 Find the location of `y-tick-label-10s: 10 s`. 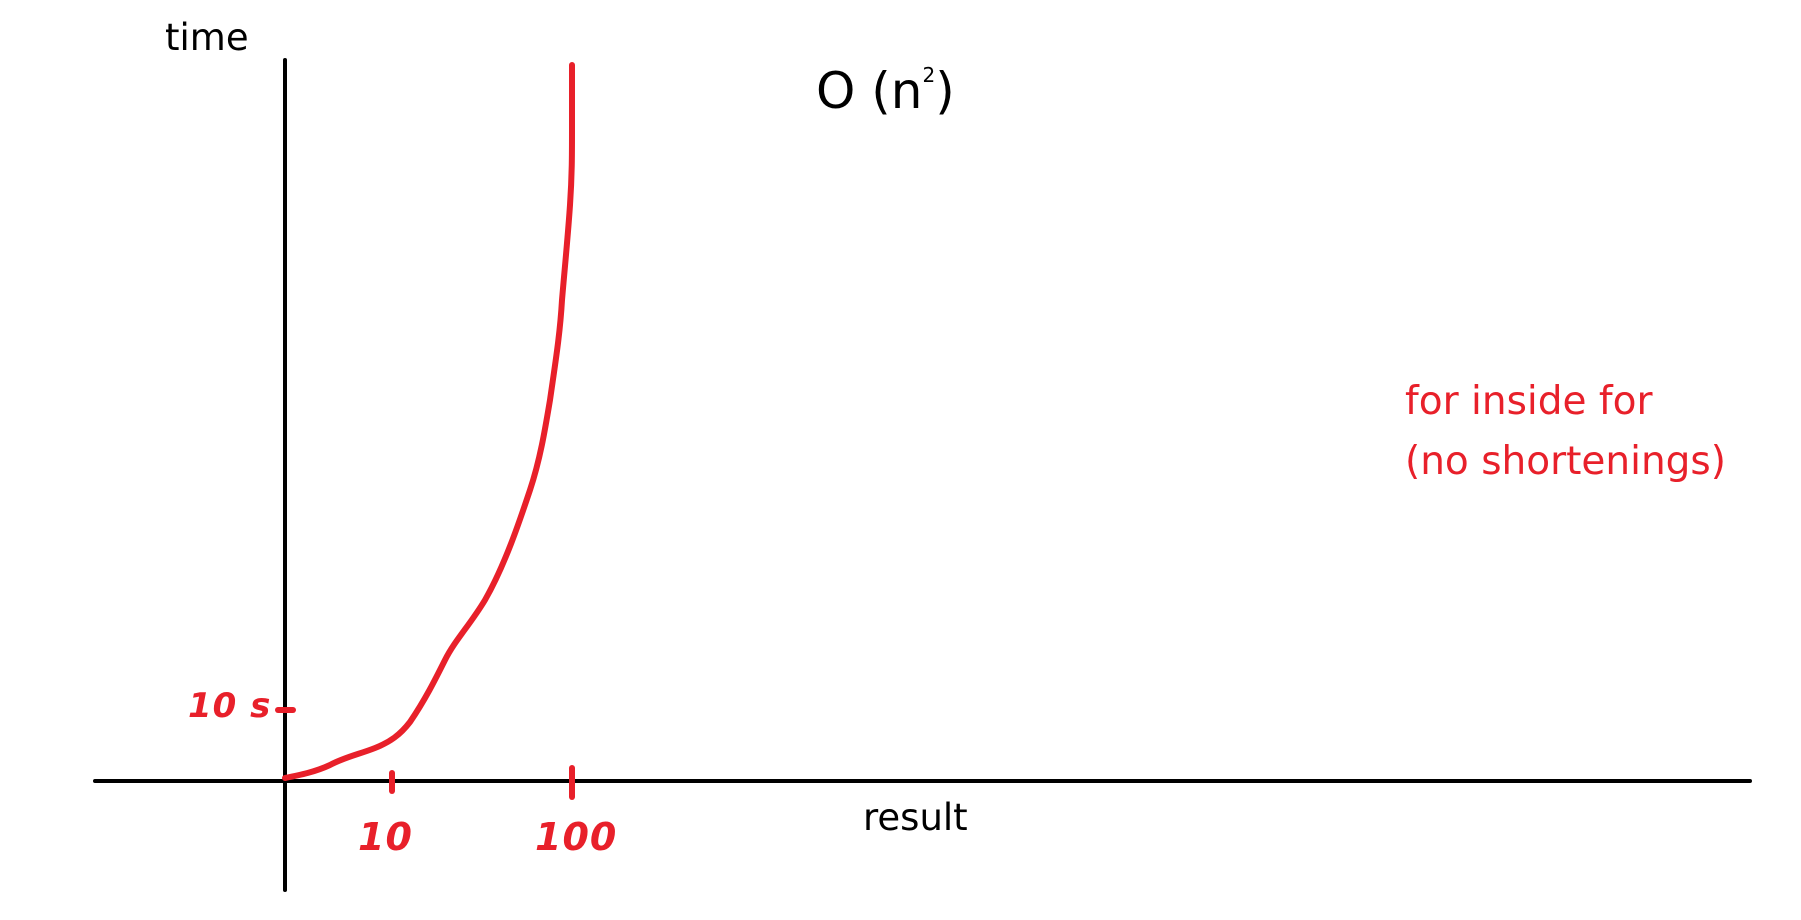

y-tick-label-10s: 10 s is located at coordinates (230, 706).